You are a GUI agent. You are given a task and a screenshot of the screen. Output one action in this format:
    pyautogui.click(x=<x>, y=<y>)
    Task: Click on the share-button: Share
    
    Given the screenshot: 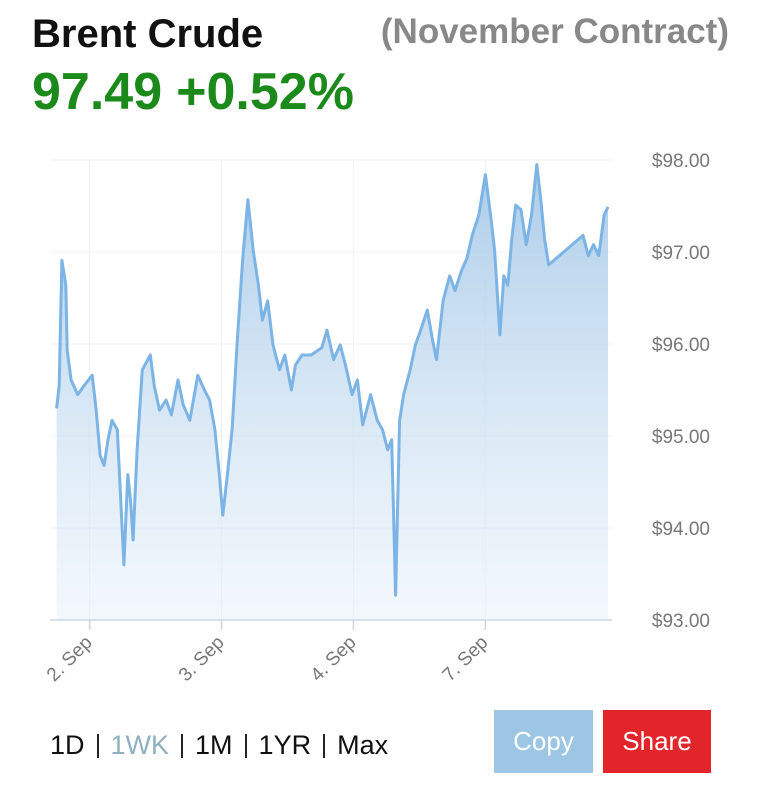 What is the action you would take?
    pyautogui.click(x=657, y=741)
    